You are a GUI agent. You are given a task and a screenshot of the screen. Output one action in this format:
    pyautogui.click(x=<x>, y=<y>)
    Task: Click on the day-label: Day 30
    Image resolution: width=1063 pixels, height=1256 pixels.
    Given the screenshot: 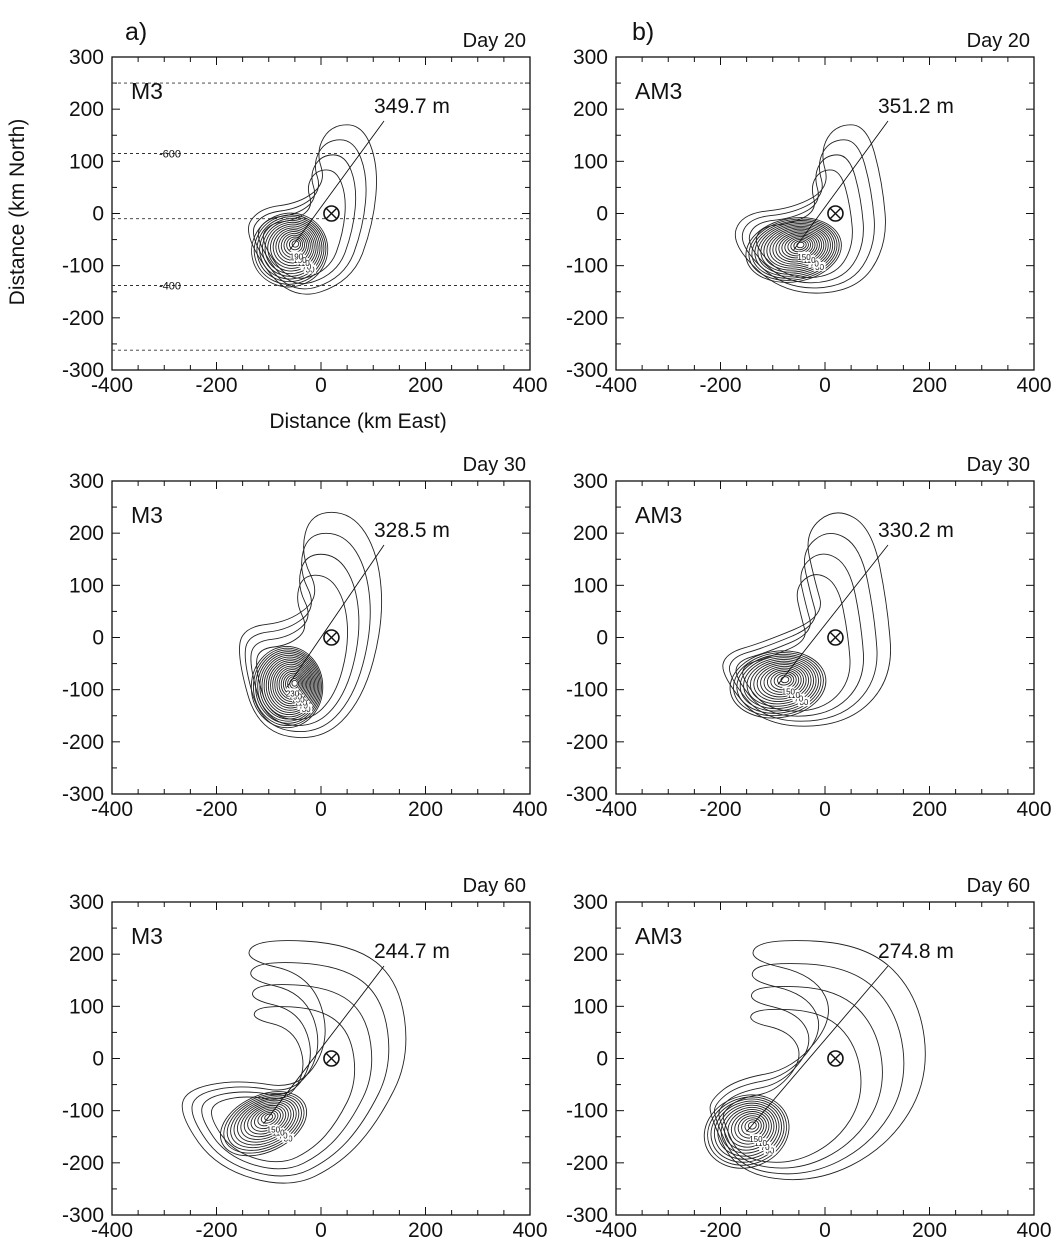 What is the action you would take?
    pyautogui.click(x=494, y=465)
    